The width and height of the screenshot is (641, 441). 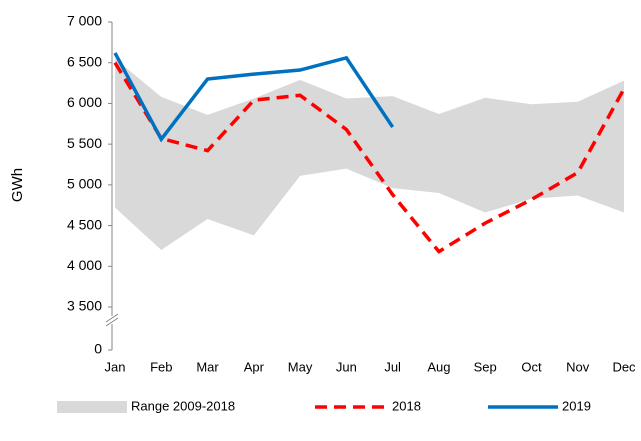 I want to click on x-tick-label: Sep, so click(x=485, y=366).